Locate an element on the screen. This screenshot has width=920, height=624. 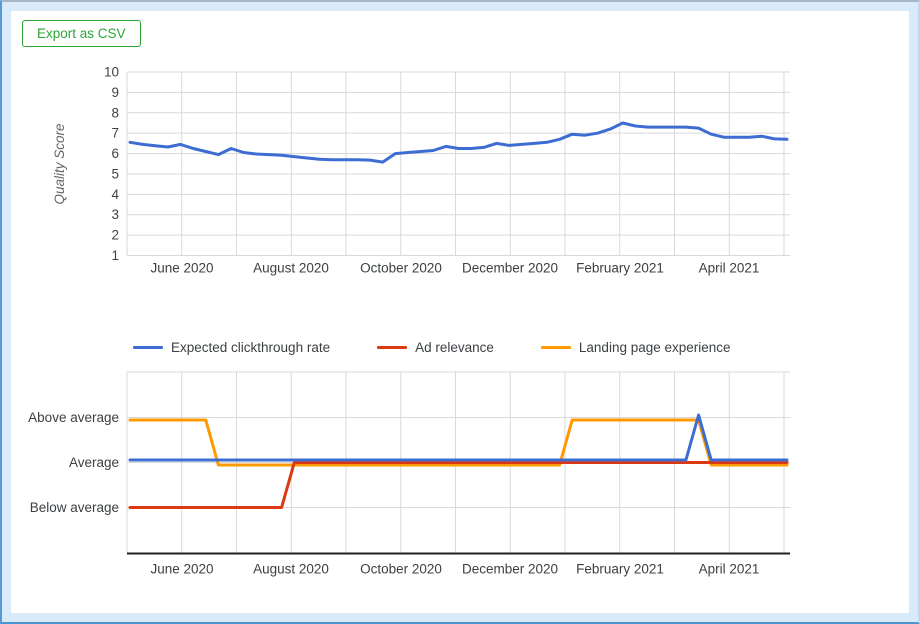
month-label-top-august-2020: August 2020 is located at coordinates (291, 268).